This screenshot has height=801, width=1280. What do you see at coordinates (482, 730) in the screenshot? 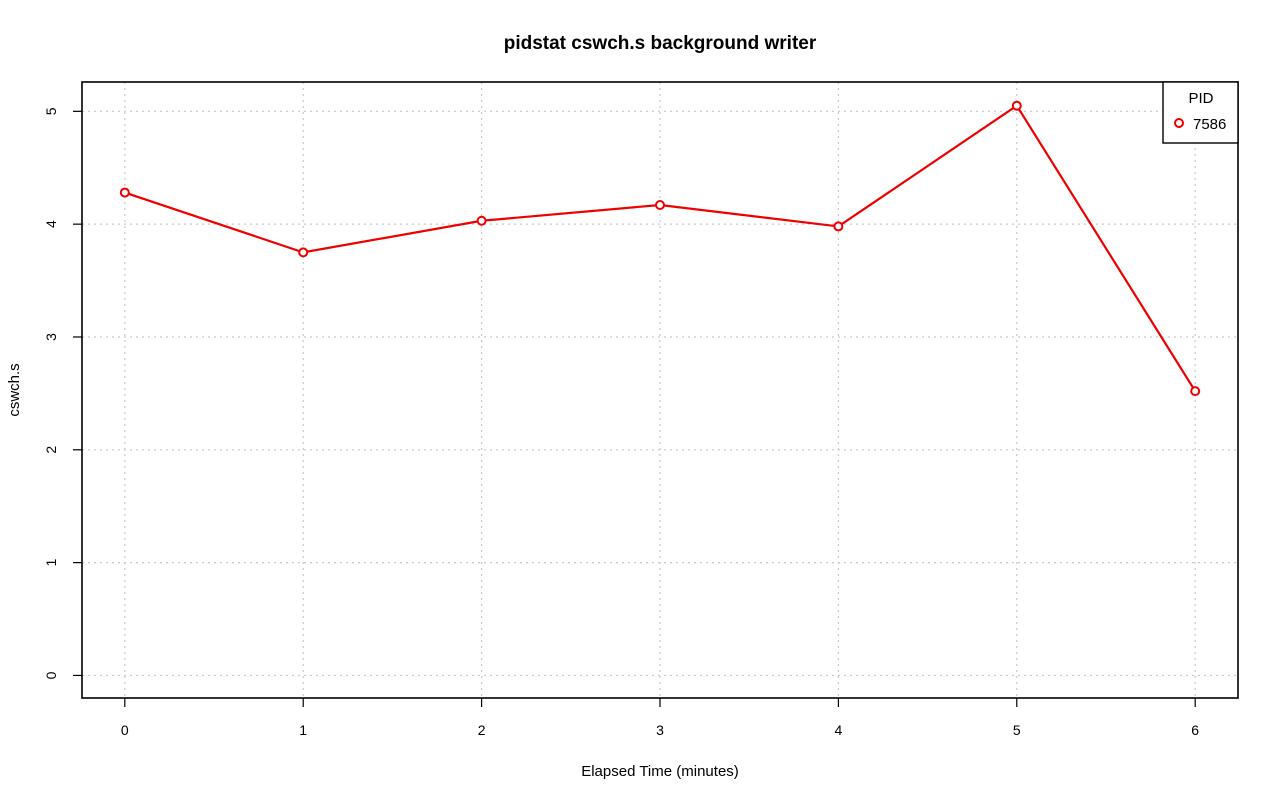
I see `x-tick-label: 2` at bounding box center [482, 730].